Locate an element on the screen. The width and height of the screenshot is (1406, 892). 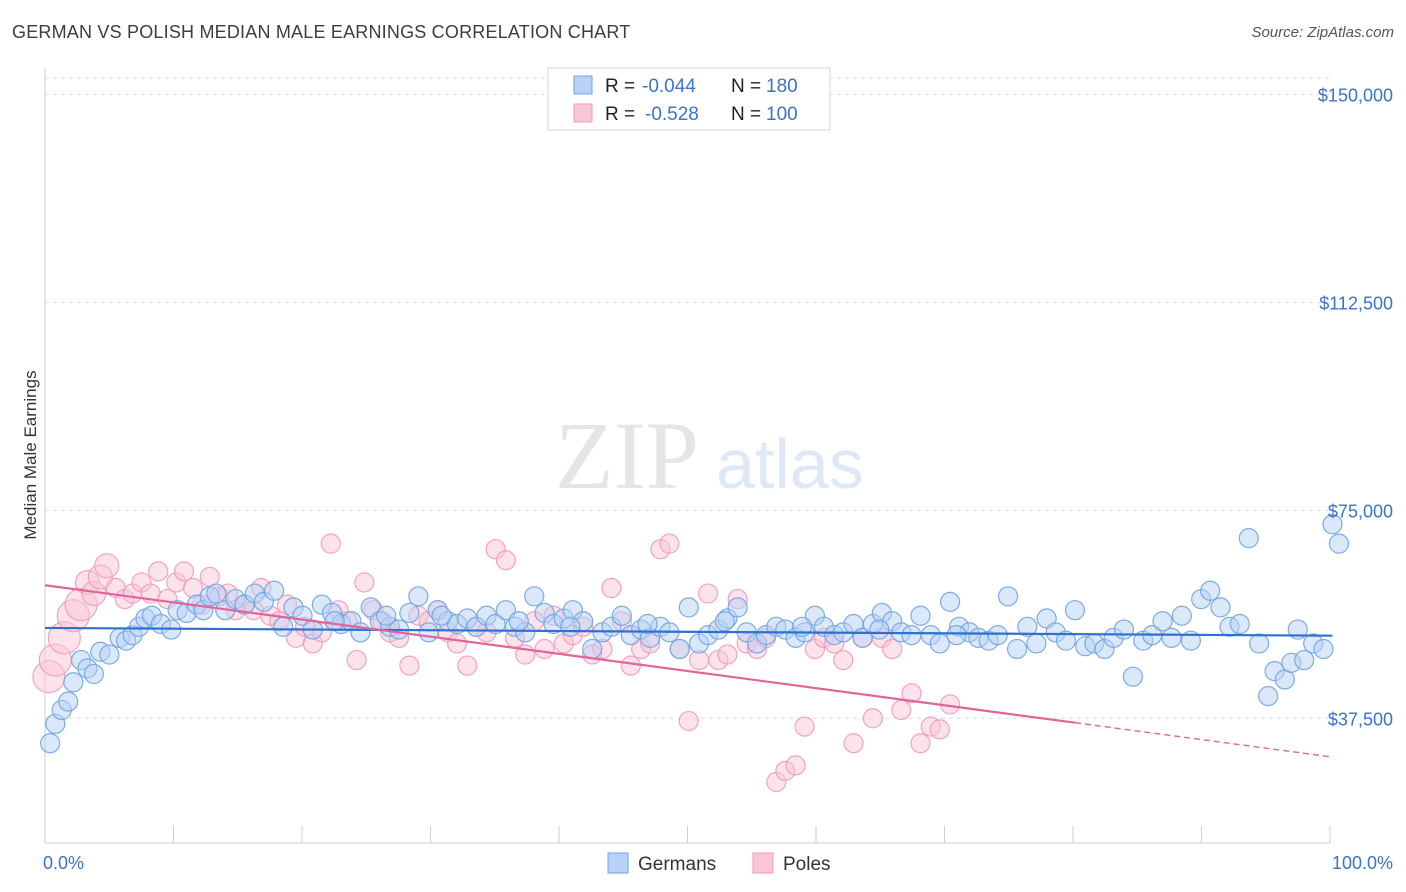
legend-r-value-germans: -0.044 is located at coordinates (669, 86).